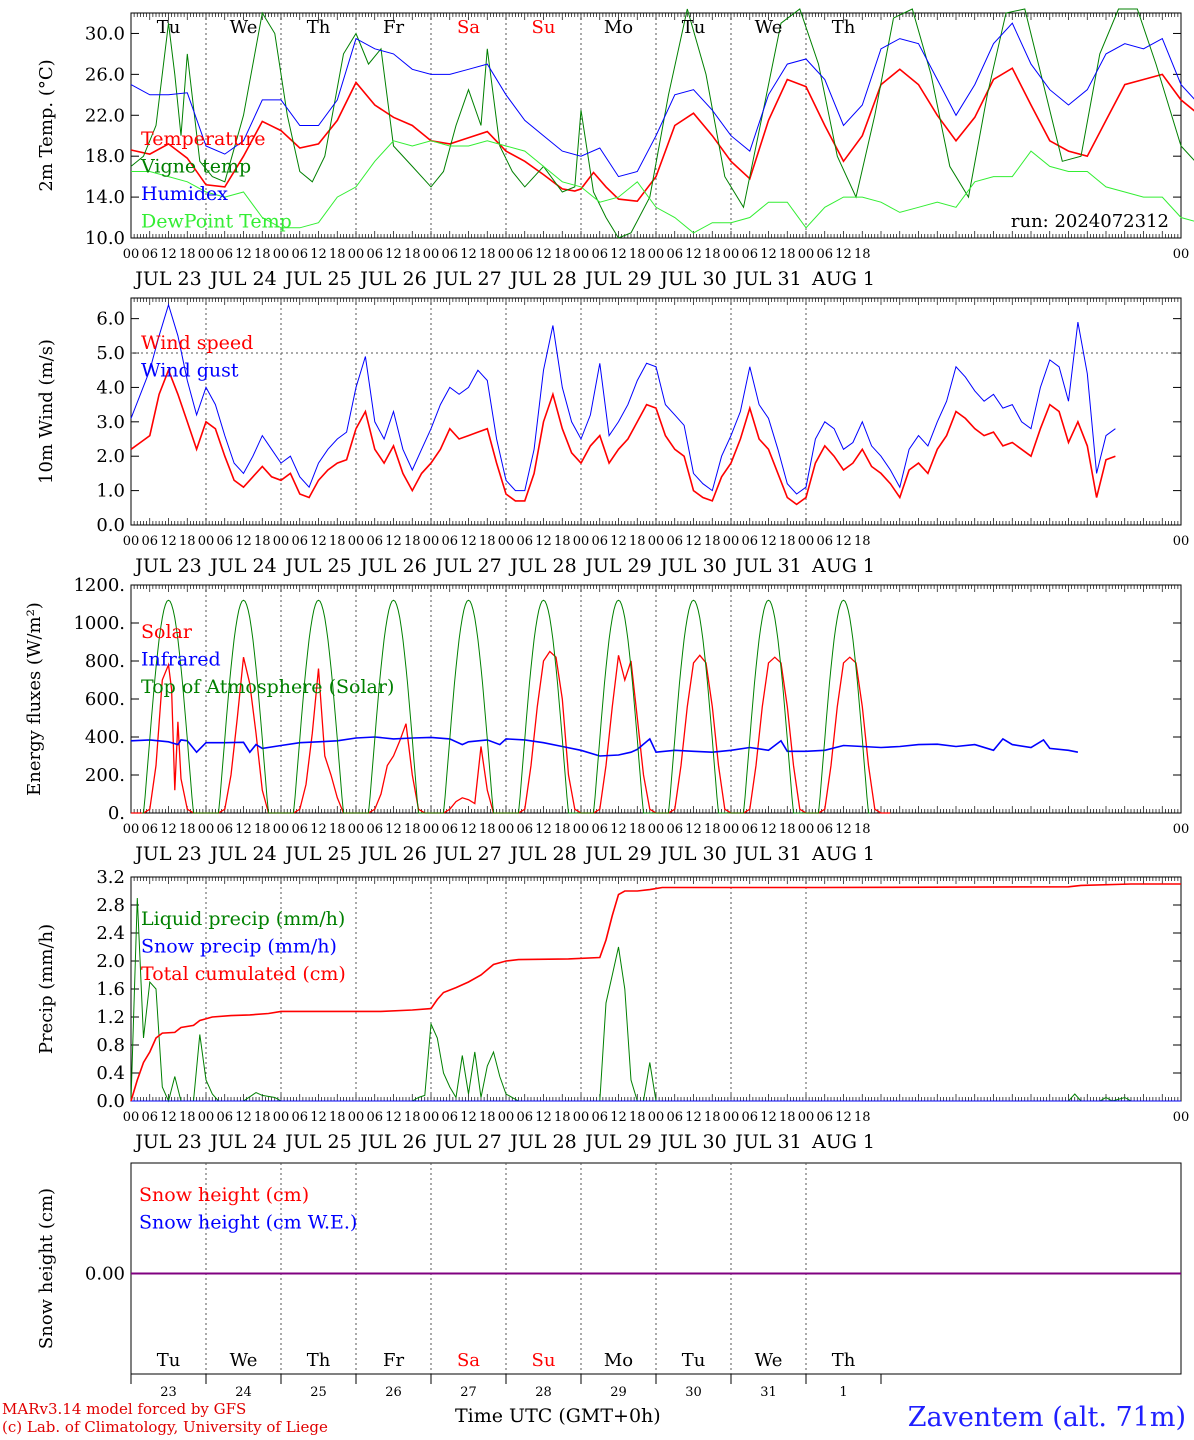 This screenshot has width=1194, height=1440. Describe the element at coordinates (167, 632) in the screenshot. I see `legend-entry: Solar` at that location.